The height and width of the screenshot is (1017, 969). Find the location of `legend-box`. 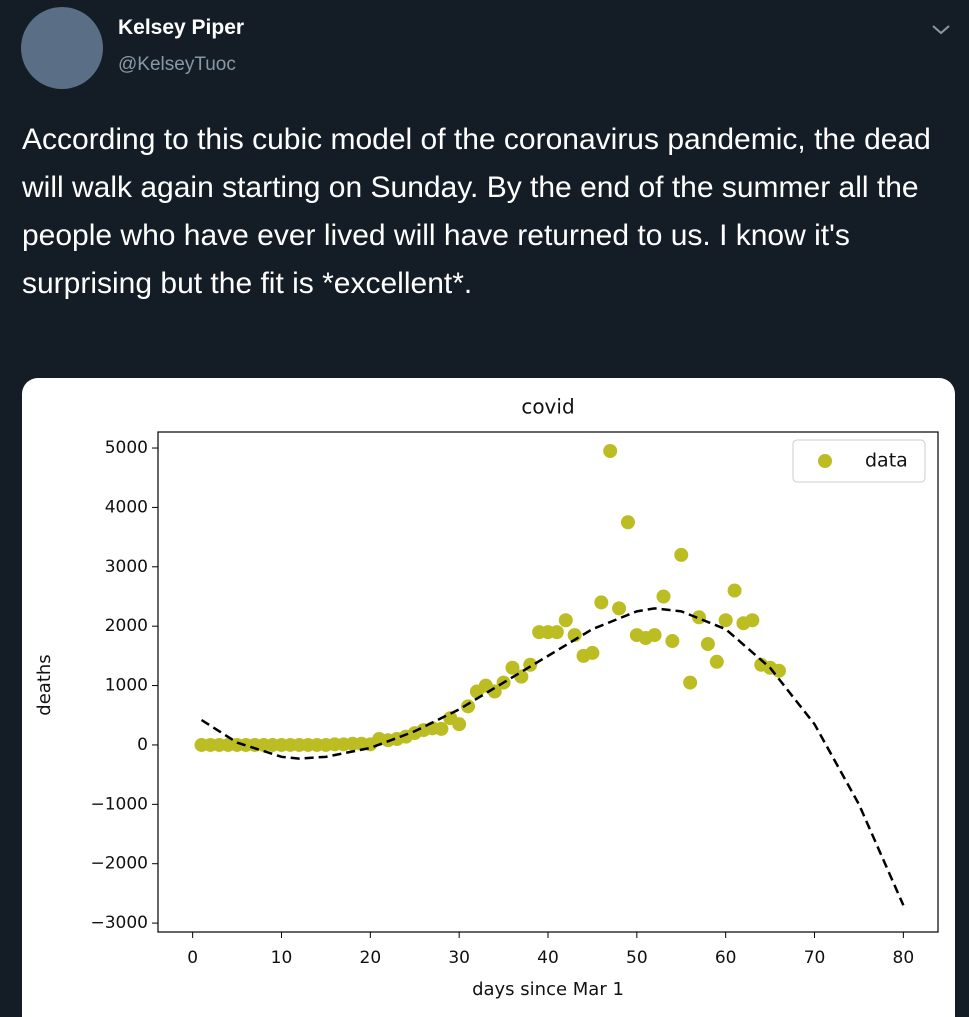

legend-box is located at coordinates (859, 461).